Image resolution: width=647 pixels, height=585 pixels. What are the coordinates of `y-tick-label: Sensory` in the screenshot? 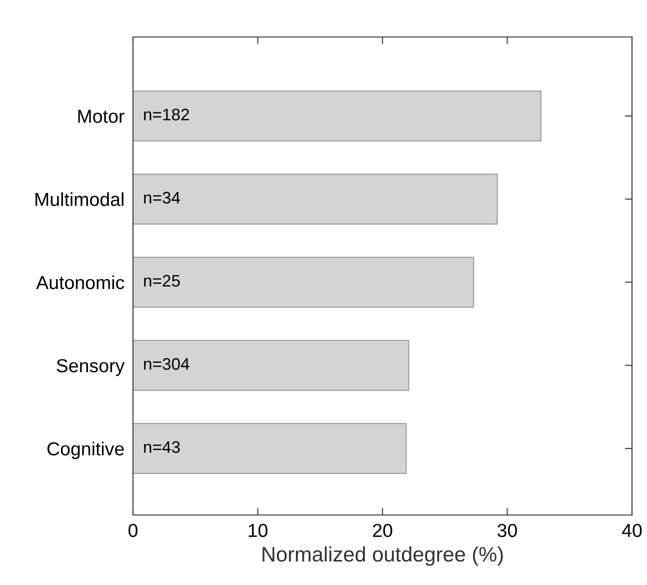 It's located at (90, 367).